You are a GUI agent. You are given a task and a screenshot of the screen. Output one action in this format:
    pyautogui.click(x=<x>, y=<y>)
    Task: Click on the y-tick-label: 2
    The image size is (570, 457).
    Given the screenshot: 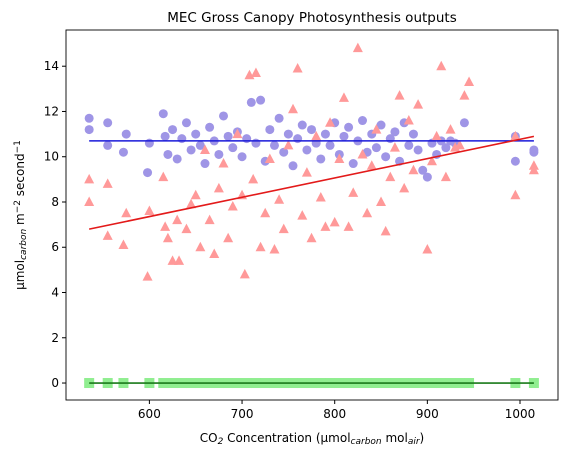 What is the action you would take?
    pyautogui.click(x=55, y=338)
    